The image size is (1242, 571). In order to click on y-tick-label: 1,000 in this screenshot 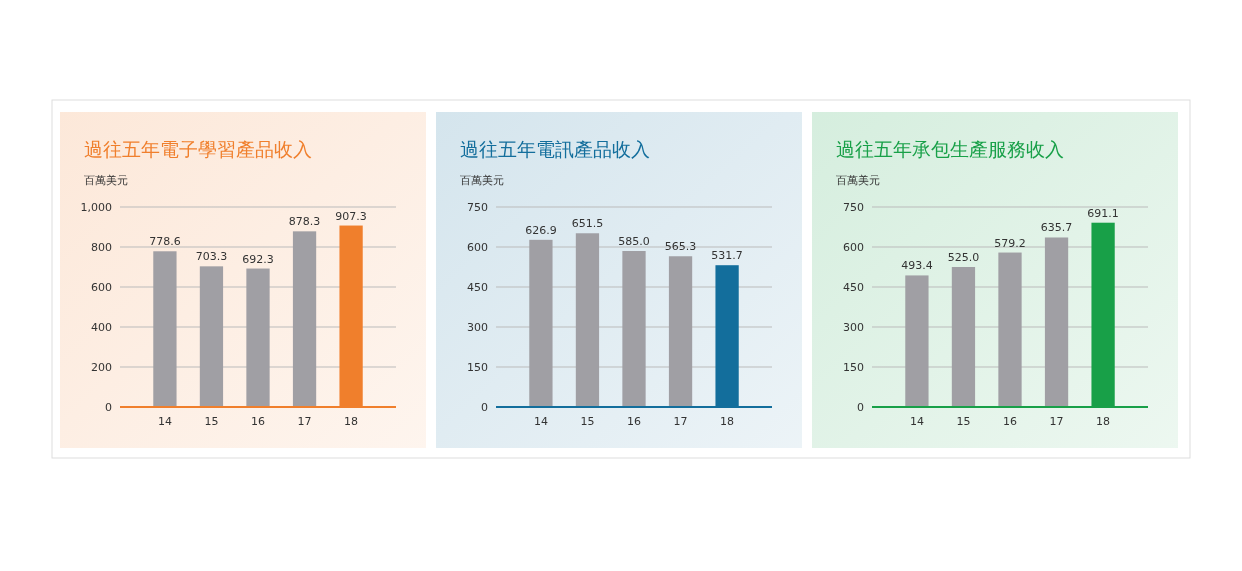, I will do `click(96, 207)`.